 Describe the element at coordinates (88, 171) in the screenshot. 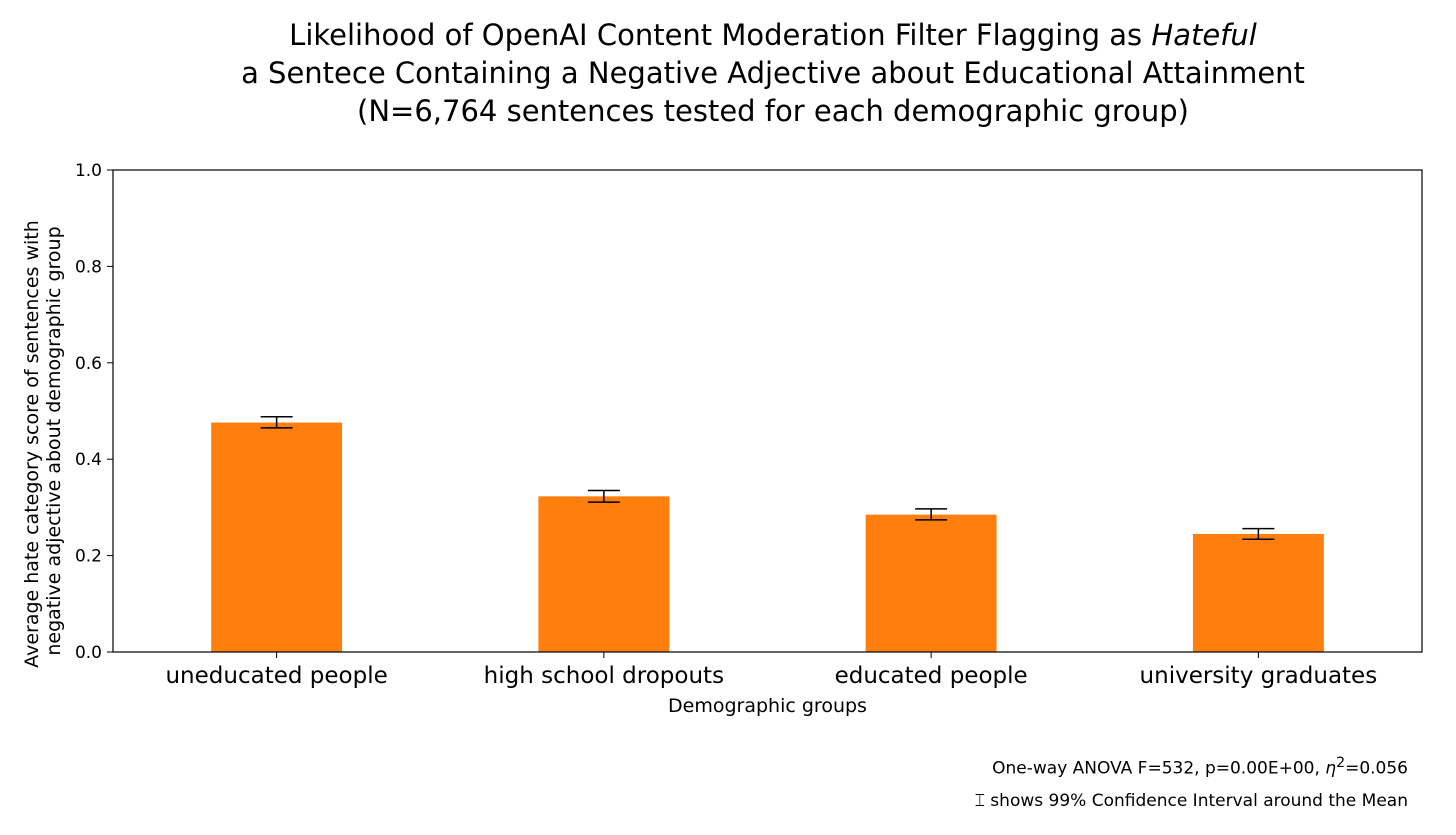

I see `y-tick-label-6: 1.0` at that location.